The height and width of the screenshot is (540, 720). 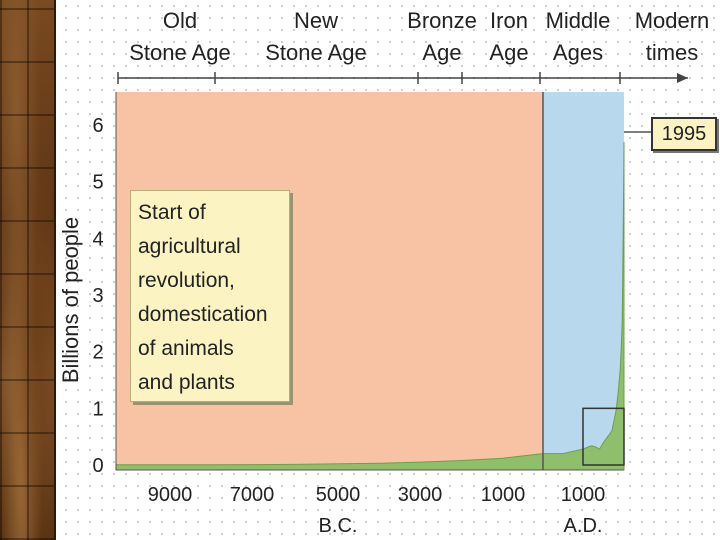 I want to click on note-line: domestication, so click(x=203, y=314).